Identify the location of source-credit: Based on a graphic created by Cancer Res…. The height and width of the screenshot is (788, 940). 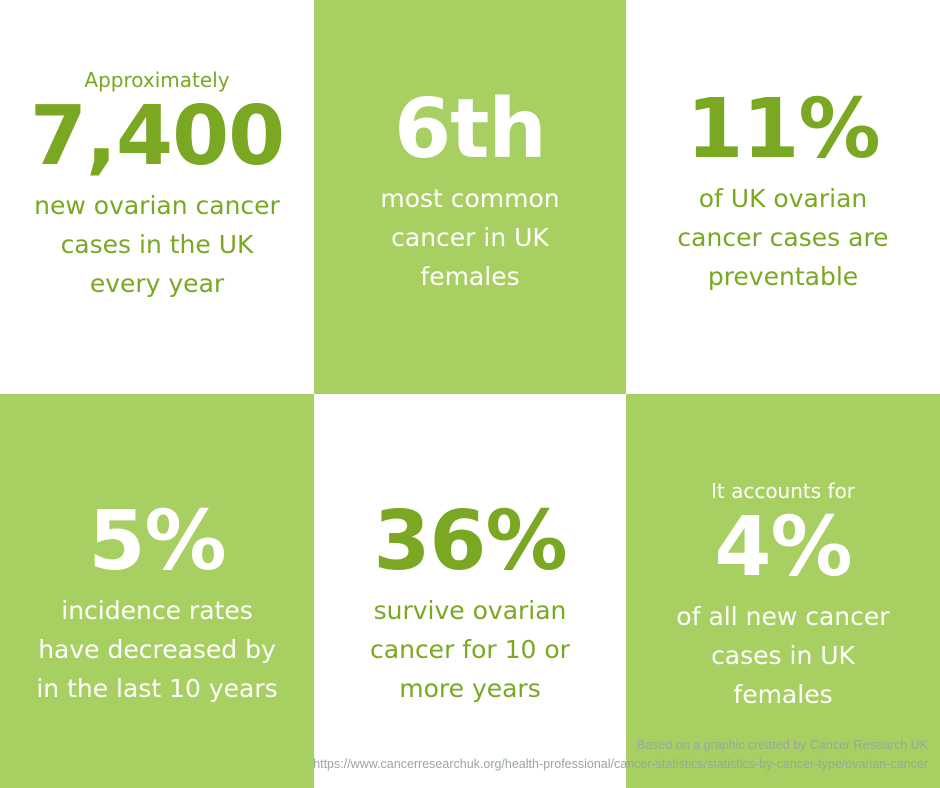
(620, 755).